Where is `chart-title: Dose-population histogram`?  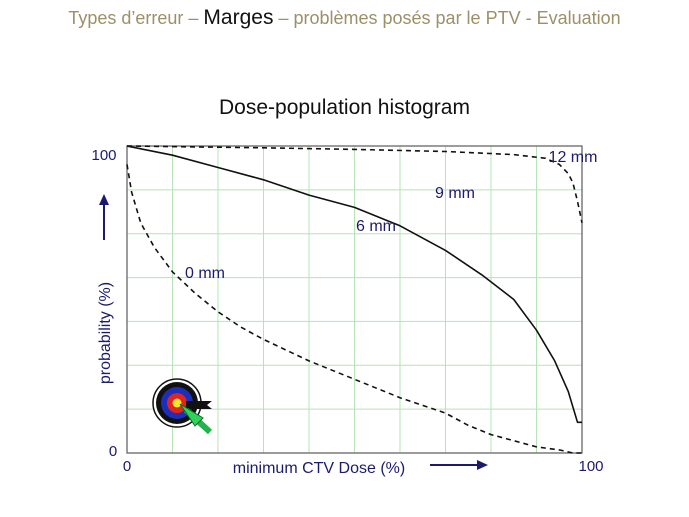
chart-title: Dose-population histogram is located at coordinates (344, 107).